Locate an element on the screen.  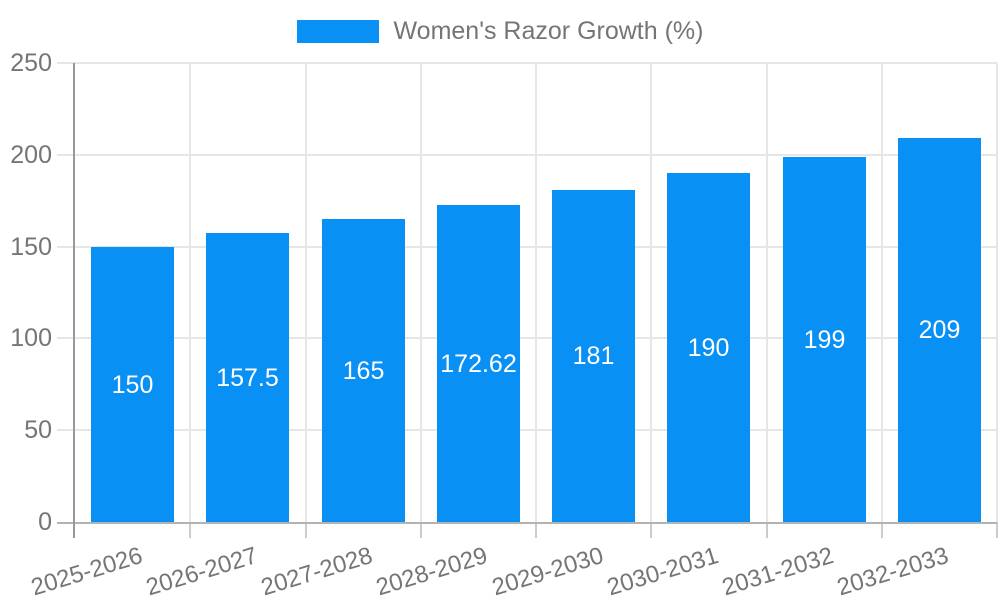
legend: Women's Razor Growth (%) is located at coordinates (500, 31).